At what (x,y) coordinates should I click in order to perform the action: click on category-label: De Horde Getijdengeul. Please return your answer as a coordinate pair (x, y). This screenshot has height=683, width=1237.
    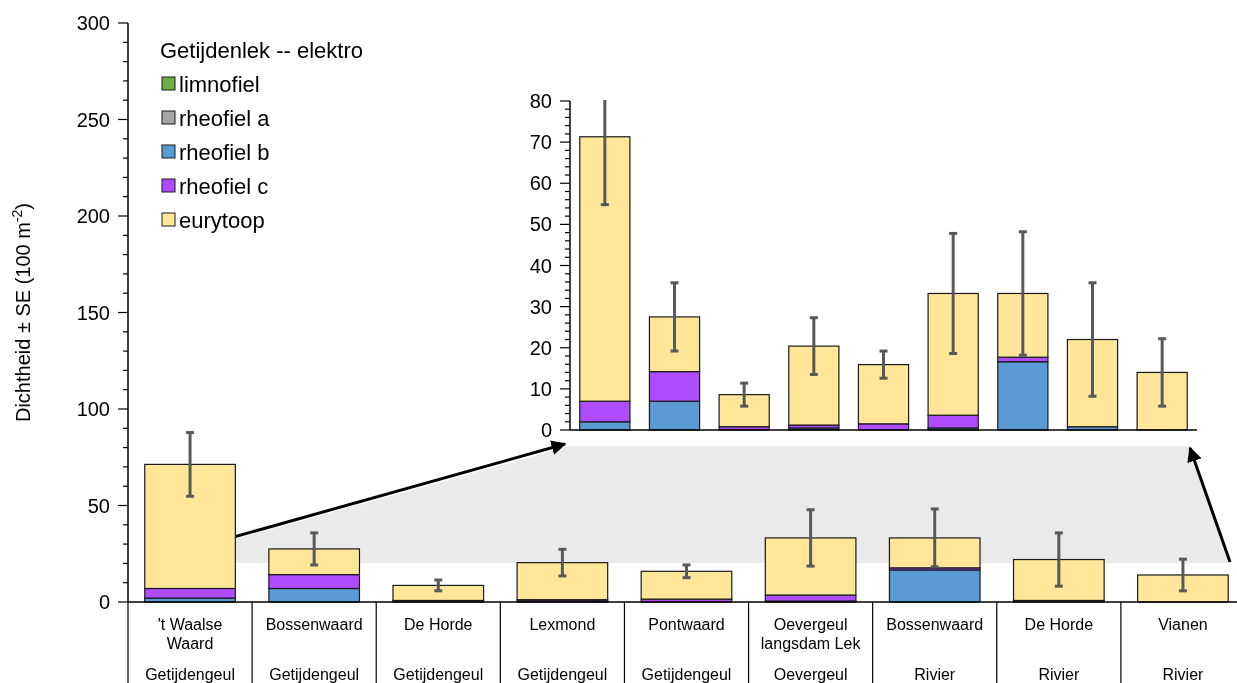
    Looking at the image, I should click on (438, 649).